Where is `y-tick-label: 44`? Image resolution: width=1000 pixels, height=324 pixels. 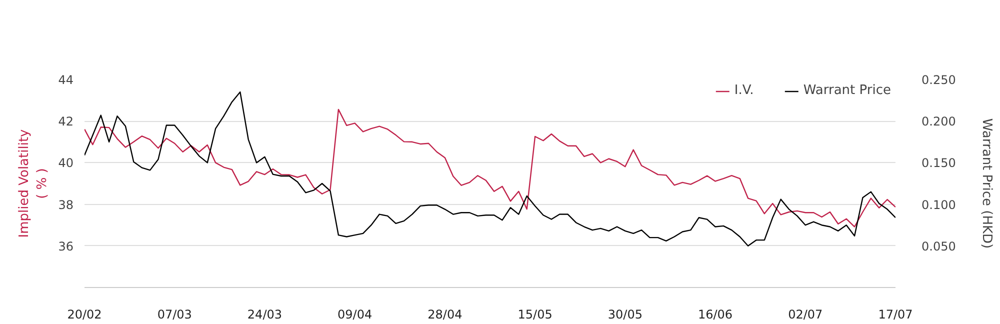
y-tick-label: 44 is located at coordinates (66, 80).